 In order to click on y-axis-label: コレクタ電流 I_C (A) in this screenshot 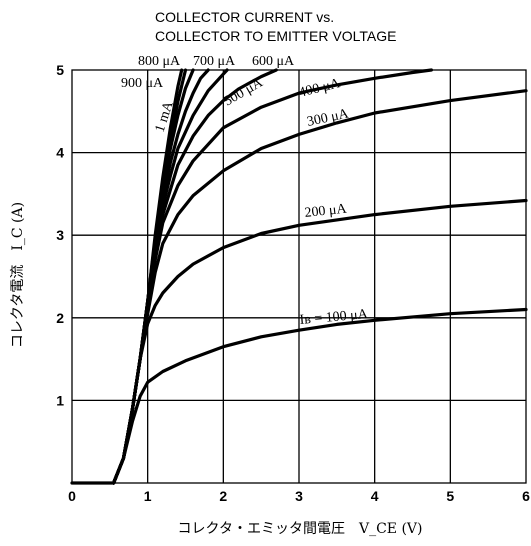, I will do `click(18, 275)`.